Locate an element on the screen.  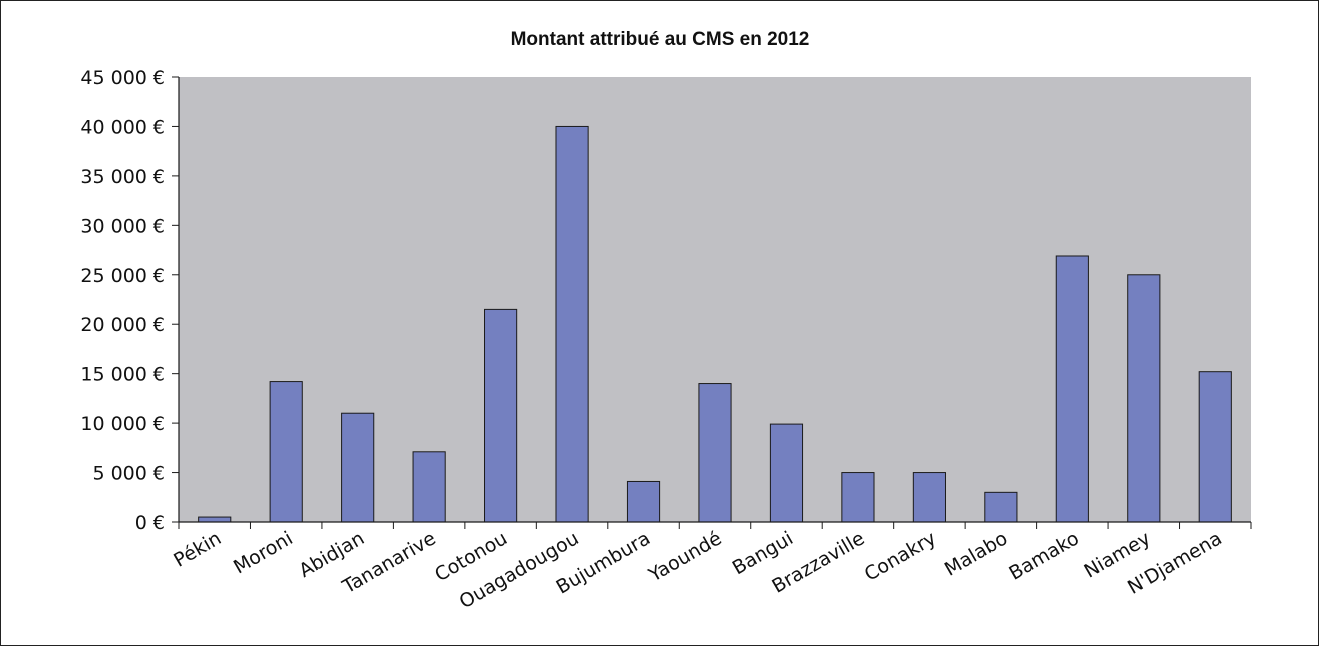
x-tick-label: Moroni is located at coordinates (263, 552).